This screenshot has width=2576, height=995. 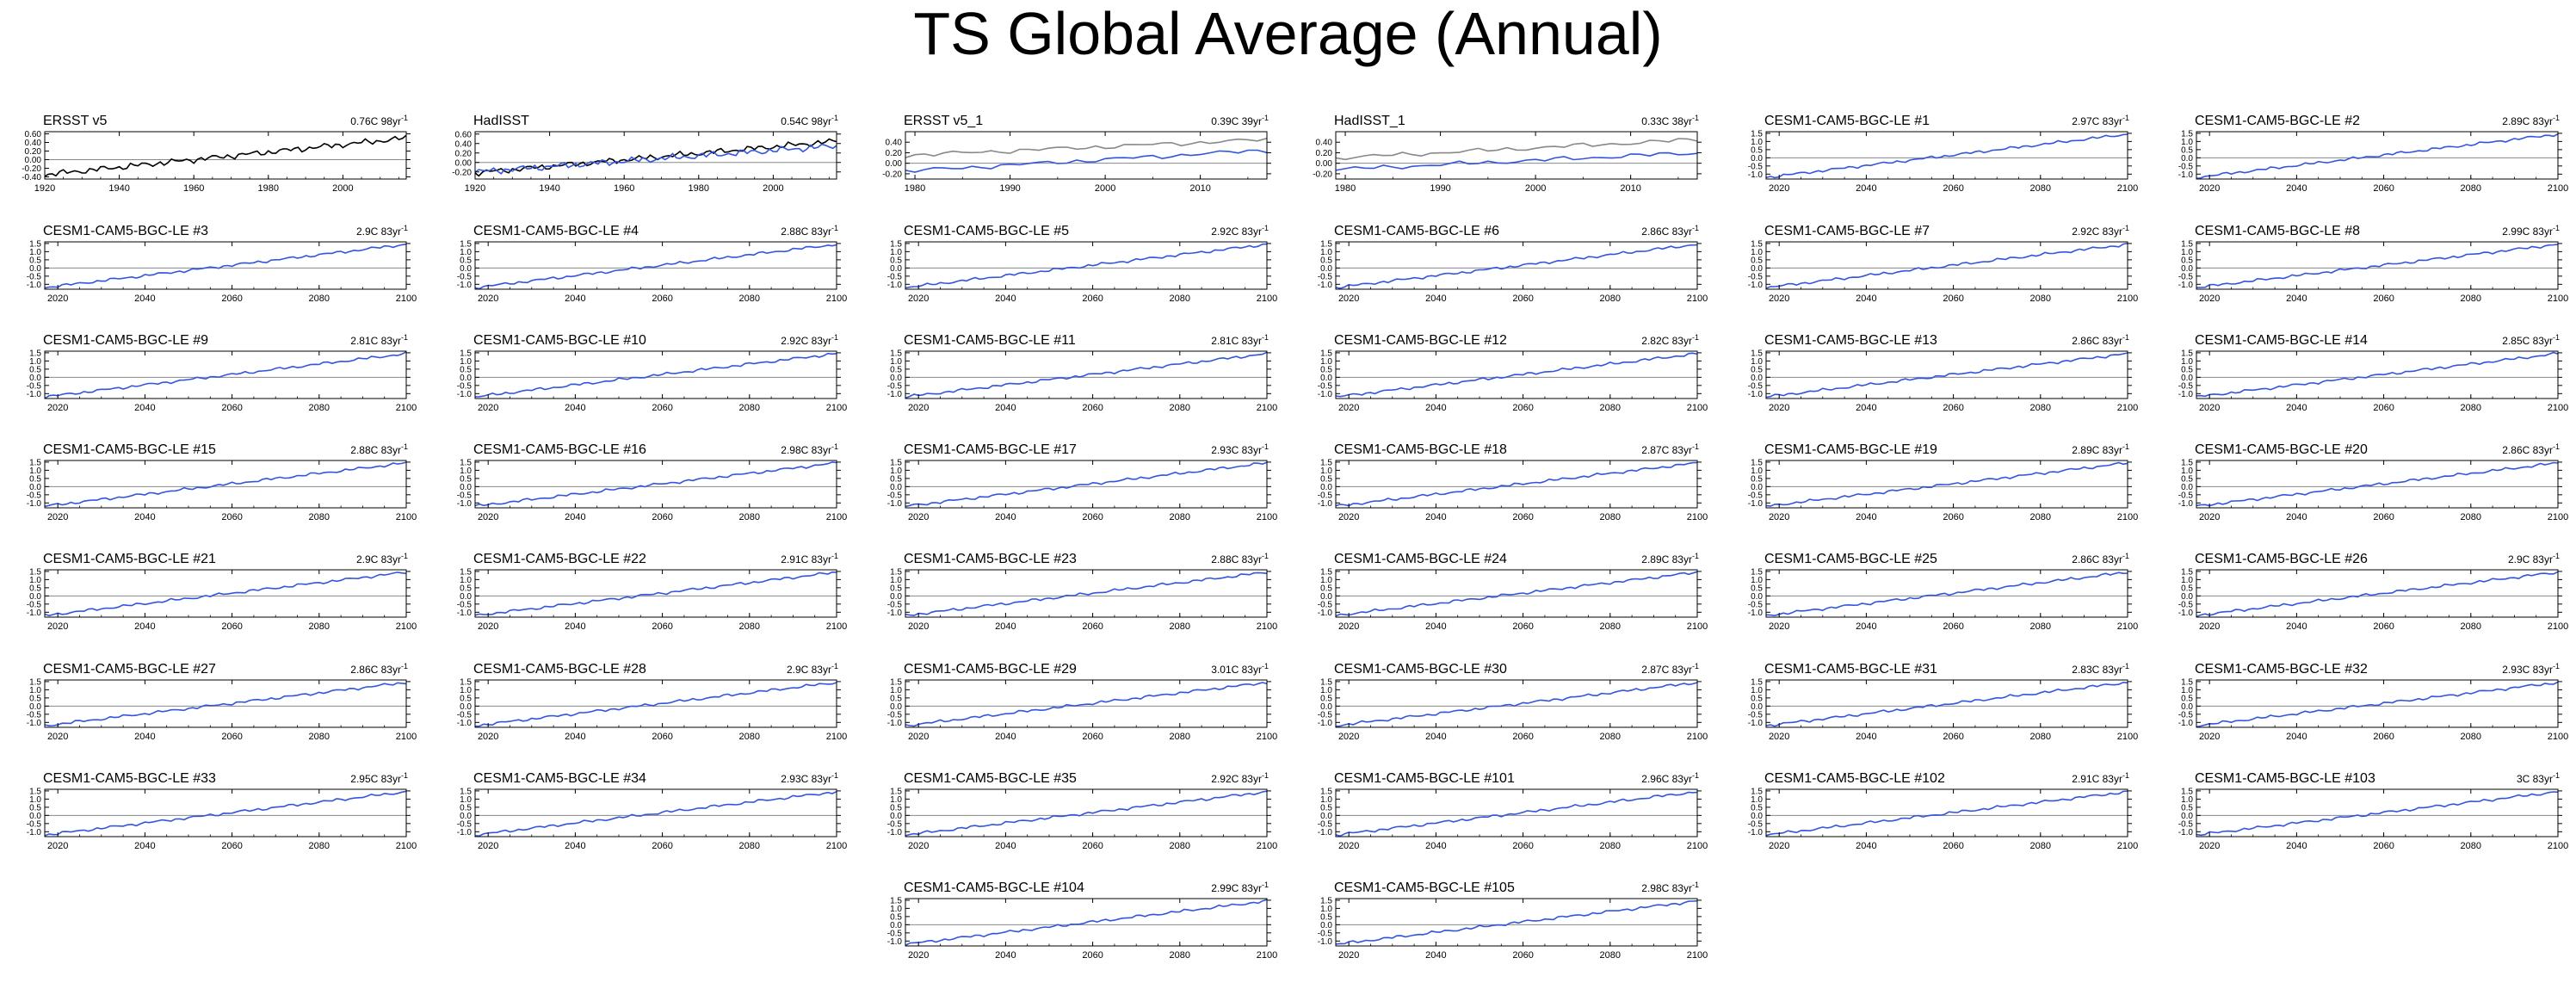 I want to click on panel-title: CESM1-CAM5-BGC-LE #32, so click(x=2281, y=670).